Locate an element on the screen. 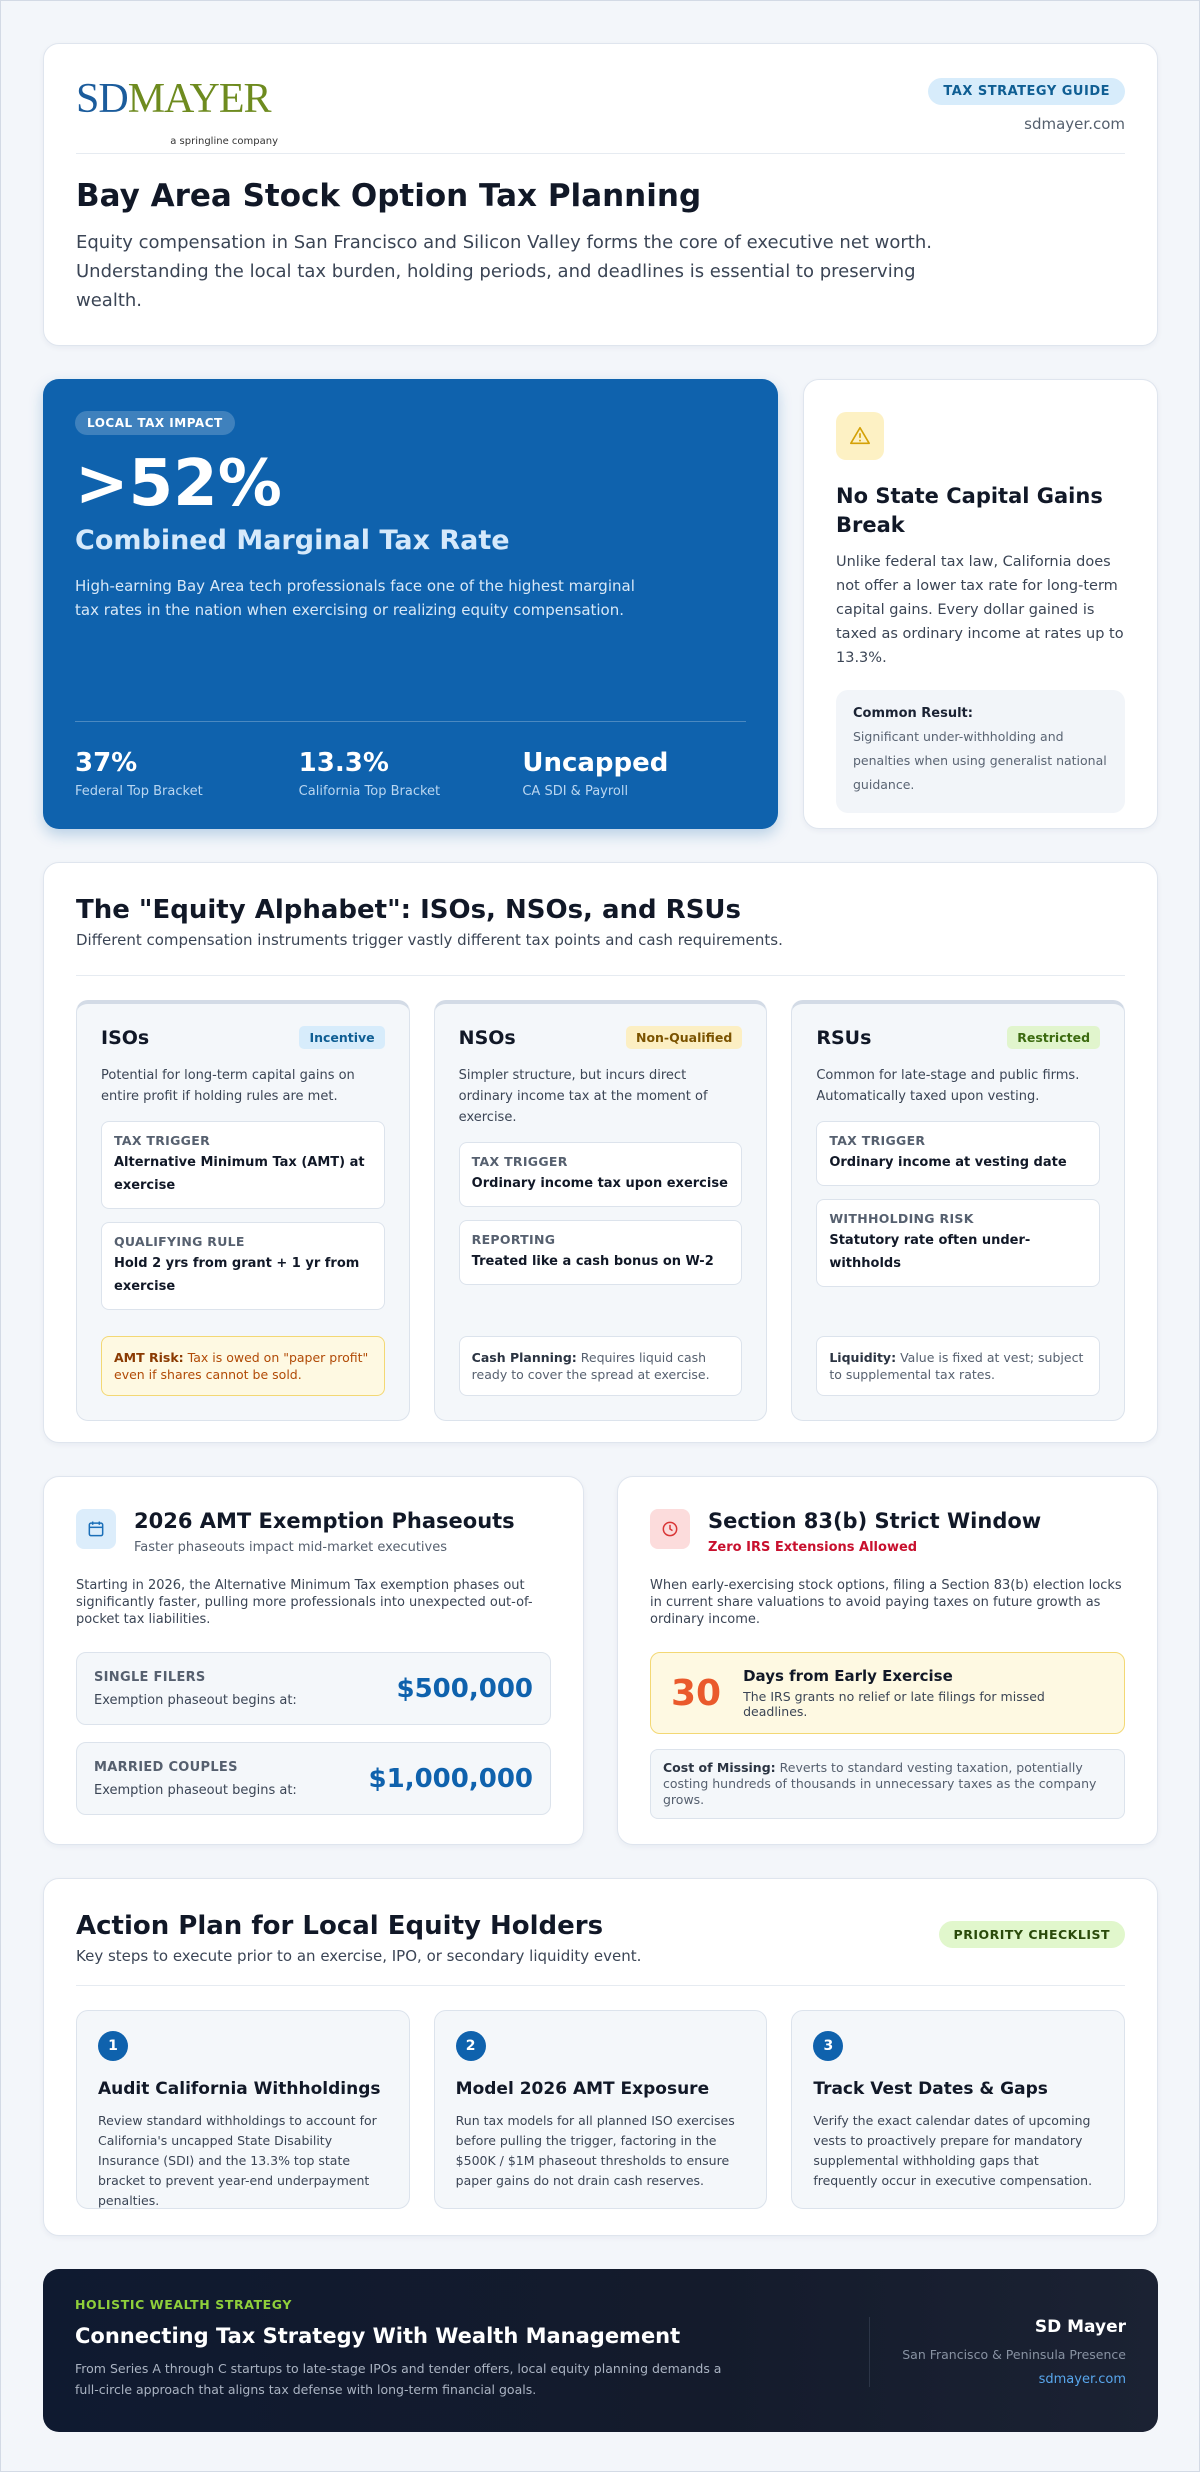 The height and width of the screenshot is (2472, 1200). step-number: 3 is located at coordinates (828, 2046).